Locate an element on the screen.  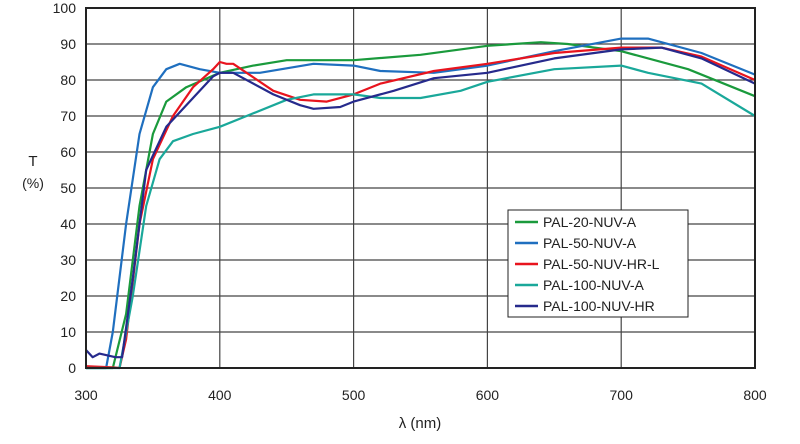
x-tick-label: 700 is located at coordinates (622, 395).